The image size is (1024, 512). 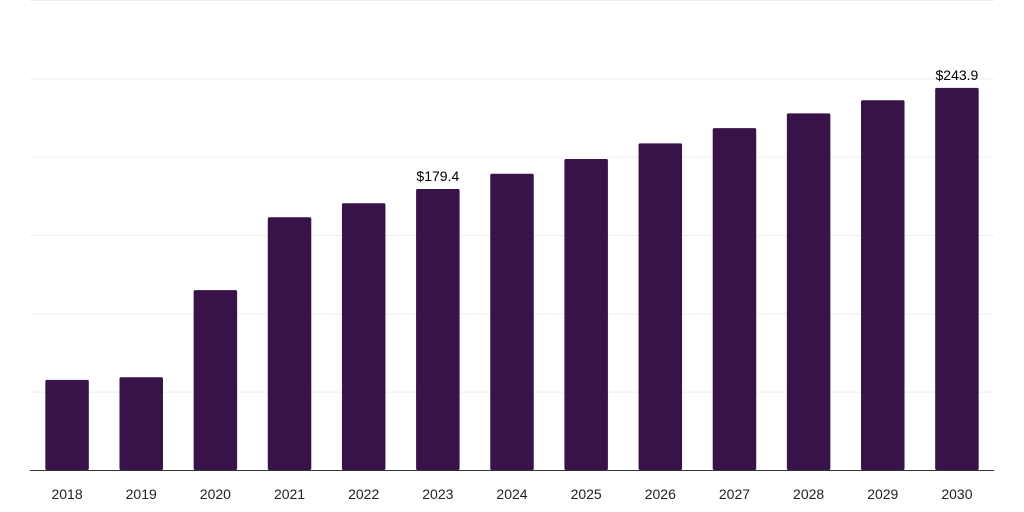 What do you see at coordinates (141, 423) in the screenshot?
I see `bar-2019` at bounding box center [141, 423].